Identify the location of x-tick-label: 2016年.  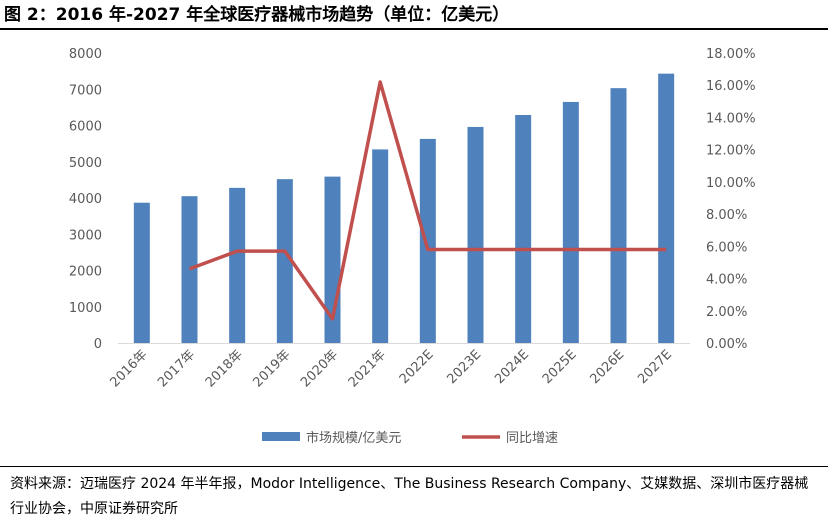
(128, 368).